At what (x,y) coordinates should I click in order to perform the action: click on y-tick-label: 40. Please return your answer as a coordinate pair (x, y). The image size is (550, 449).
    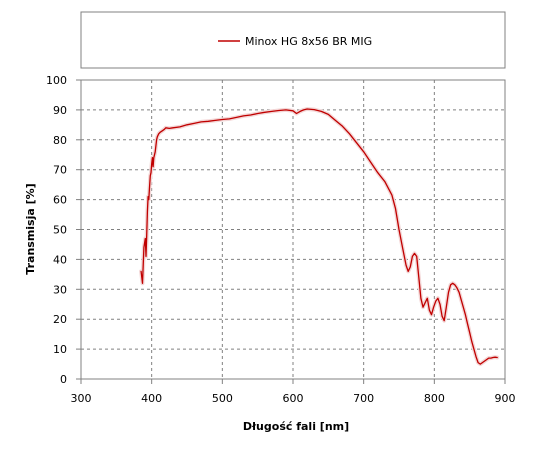
    Looking at the image, I should click on (60, 259).